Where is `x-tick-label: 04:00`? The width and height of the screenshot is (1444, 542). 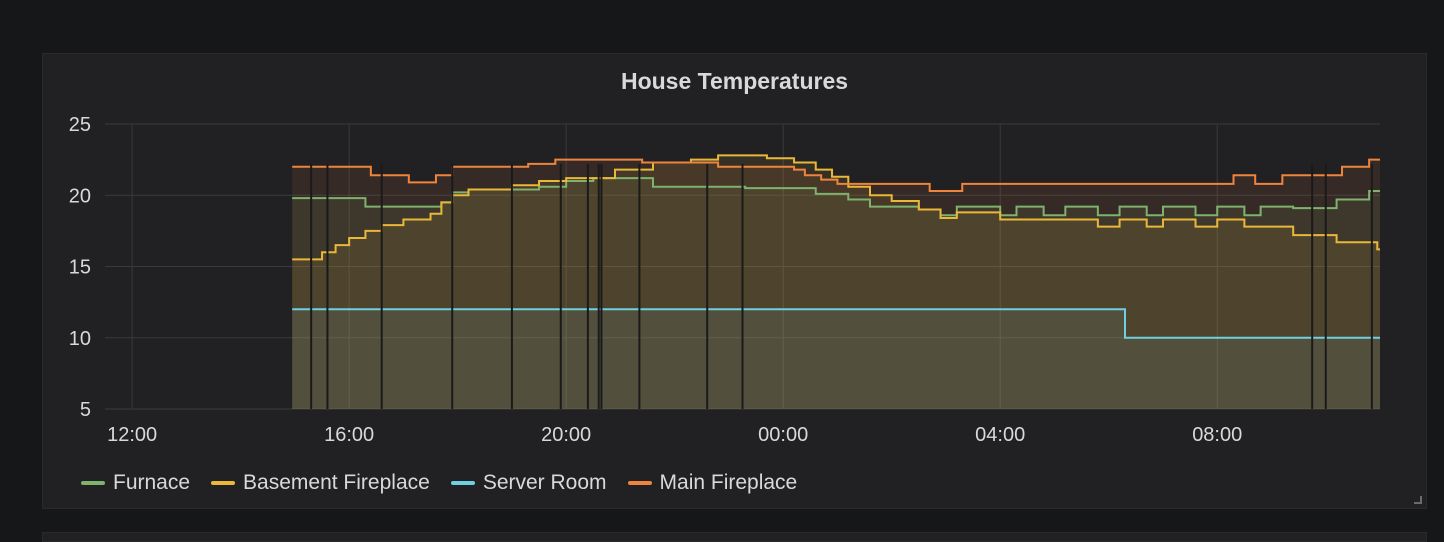
x-tick-label: 04:00 is located at coordinates (1000, 435).